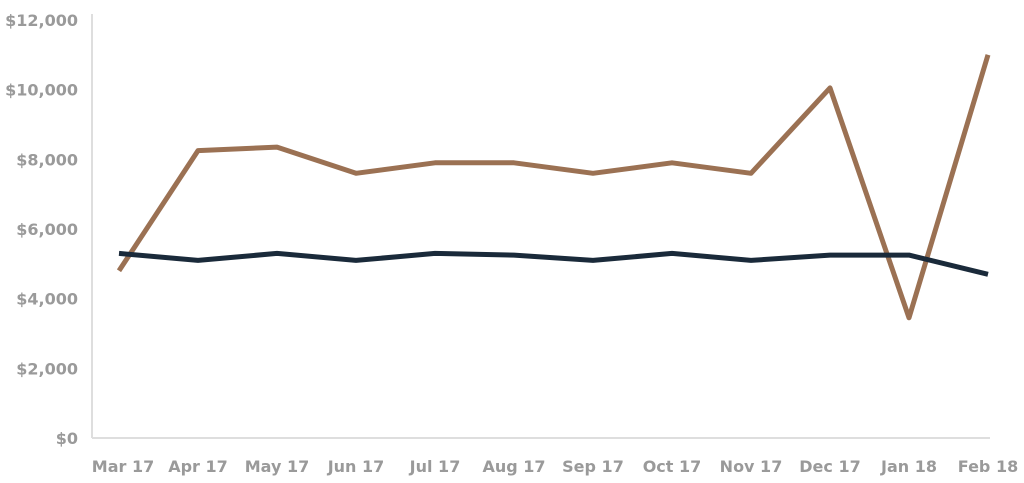  Describe the element at coordinates (47, 159) in the screenshot. I see `y-tick-label: $8,000` at that location.